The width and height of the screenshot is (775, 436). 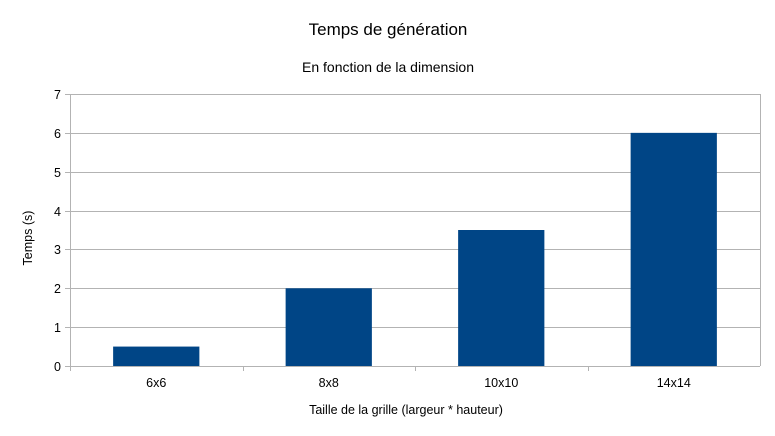 I want to click on x-tick-label: 8x8, so click(x=329, y=383).